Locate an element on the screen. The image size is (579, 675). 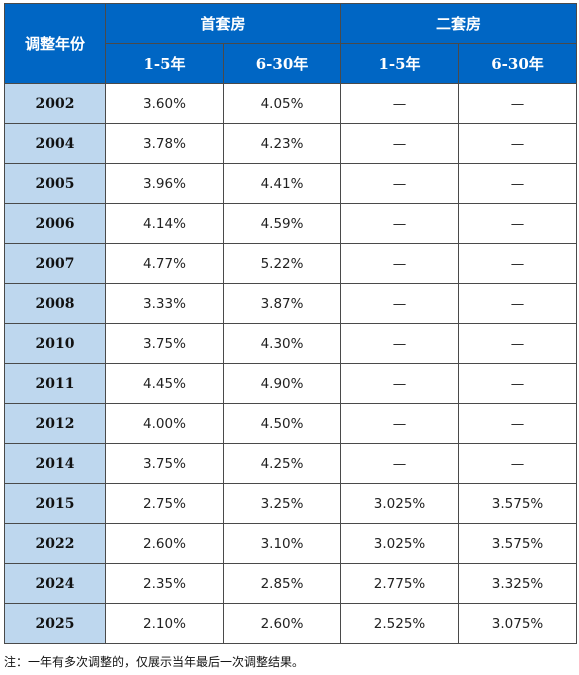
year-cell: 2010 is located at coordinates (55, 343).